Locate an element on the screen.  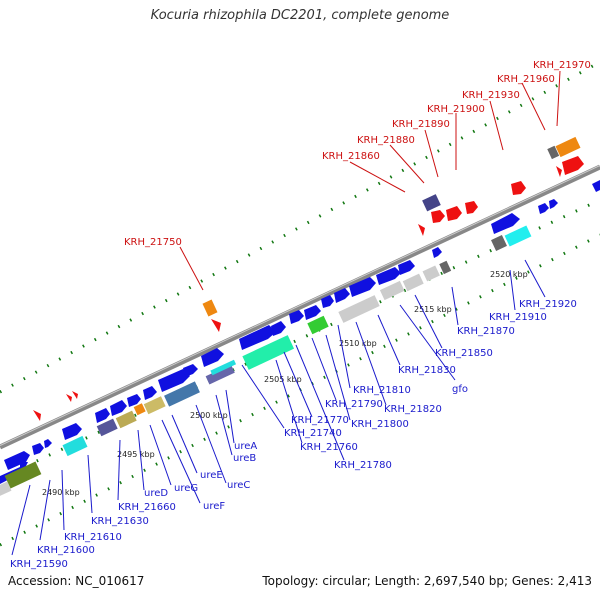
gene-label: ureC is located at coordinates (238, 485).